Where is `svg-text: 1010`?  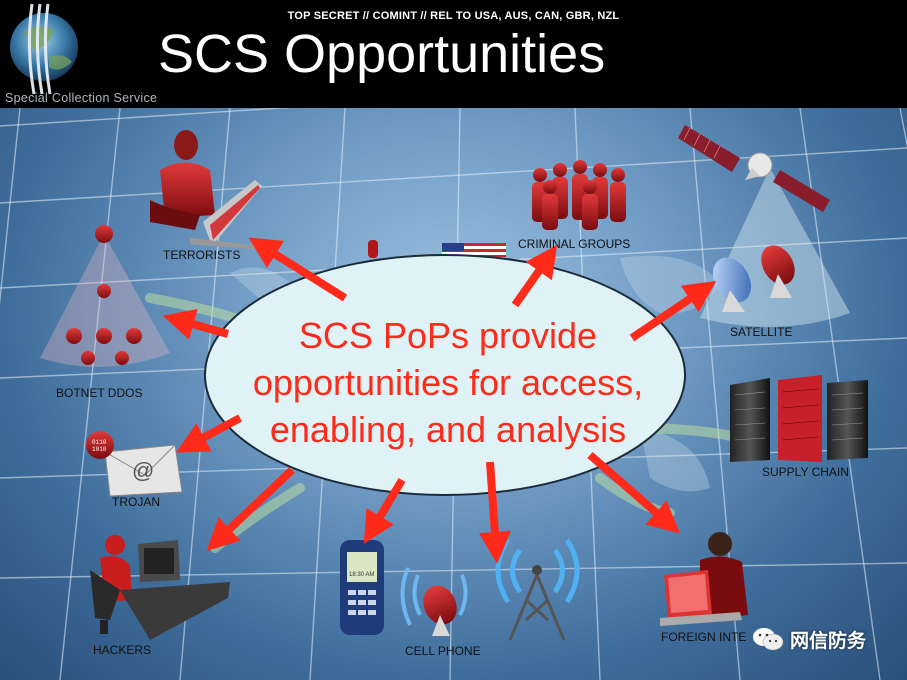 svg-text: 1010 is located at coordinates (99, 449).